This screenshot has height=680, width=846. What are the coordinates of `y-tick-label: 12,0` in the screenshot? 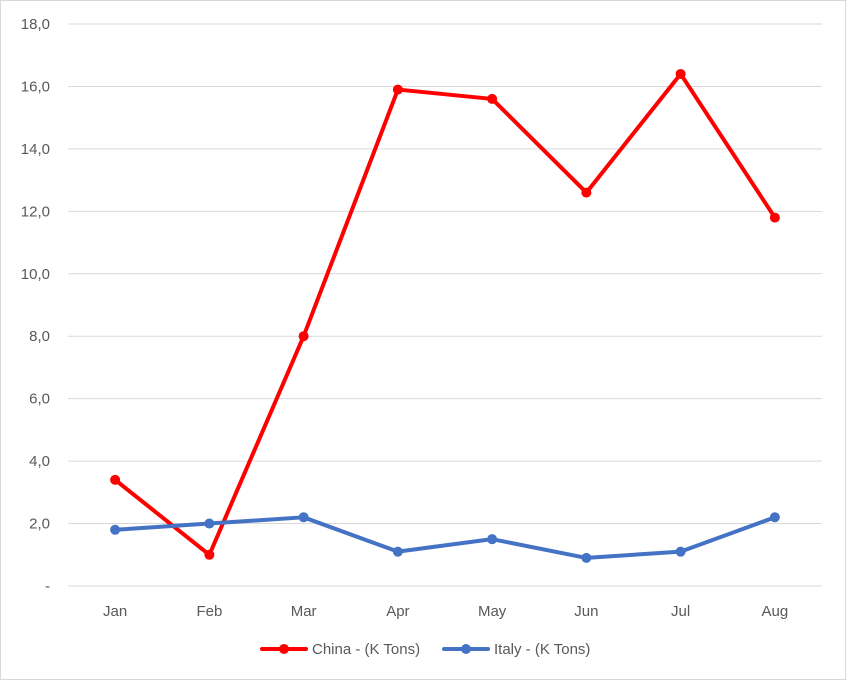 It's located at (35, 211).